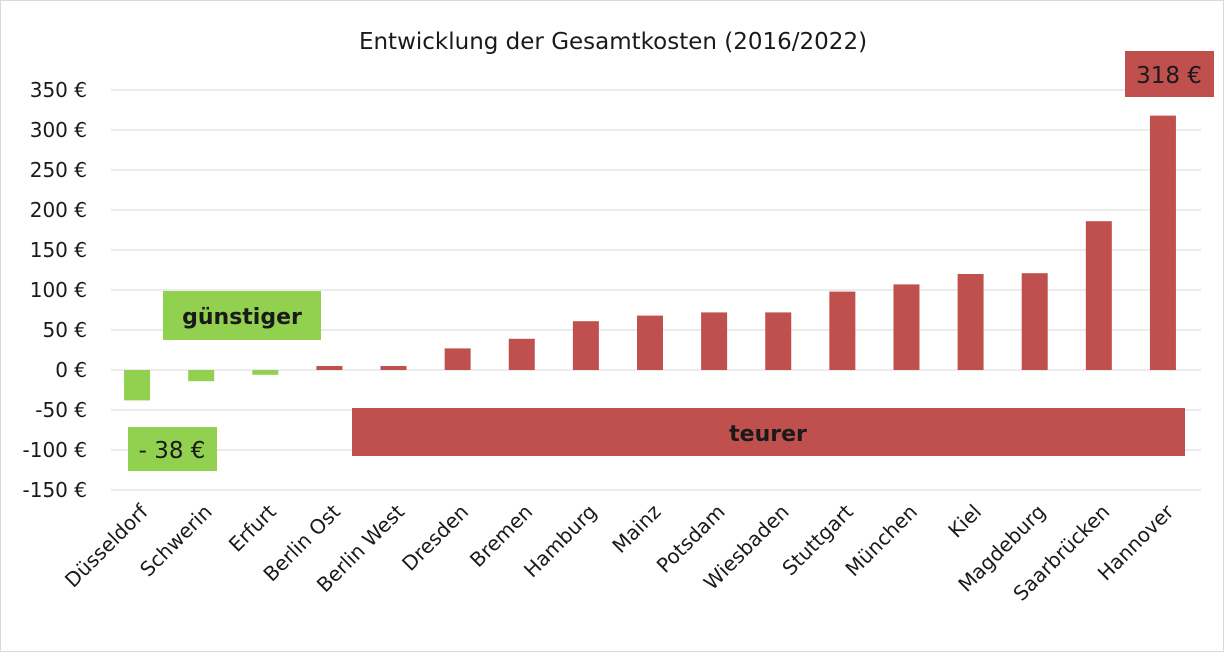  What do you see at coordinates (58, 290) in the screenshot?
I see `y-tick-label: 100 €` at bounding box center [58, 290].